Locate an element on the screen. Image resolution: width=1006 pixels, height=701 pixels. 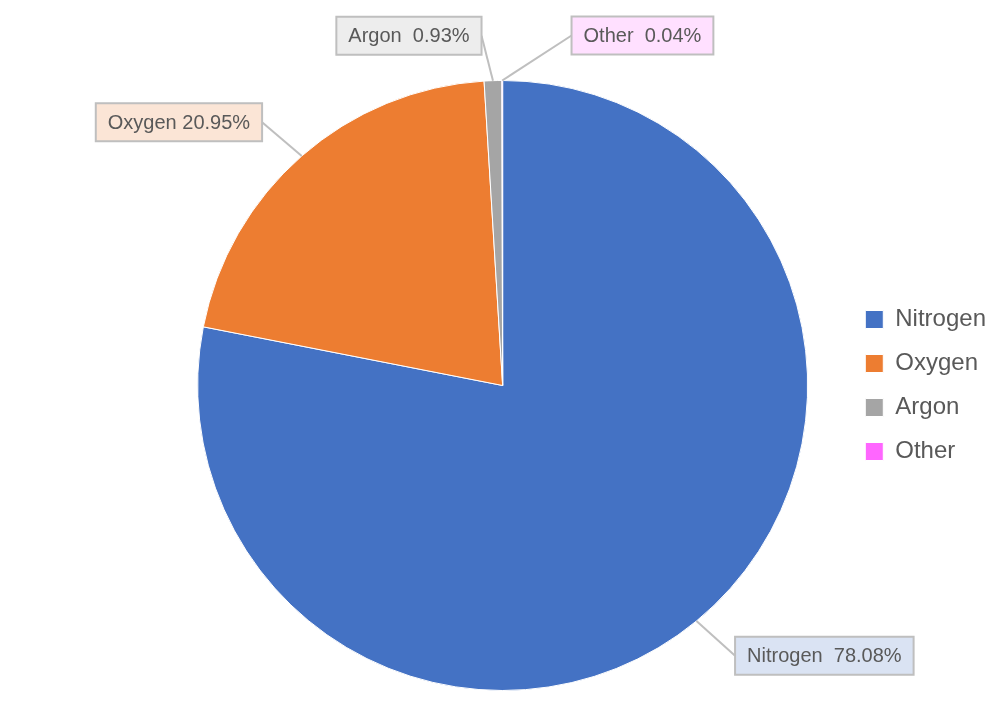
data-label: Oxygen 20.95% is located at coordinates (179, 121).